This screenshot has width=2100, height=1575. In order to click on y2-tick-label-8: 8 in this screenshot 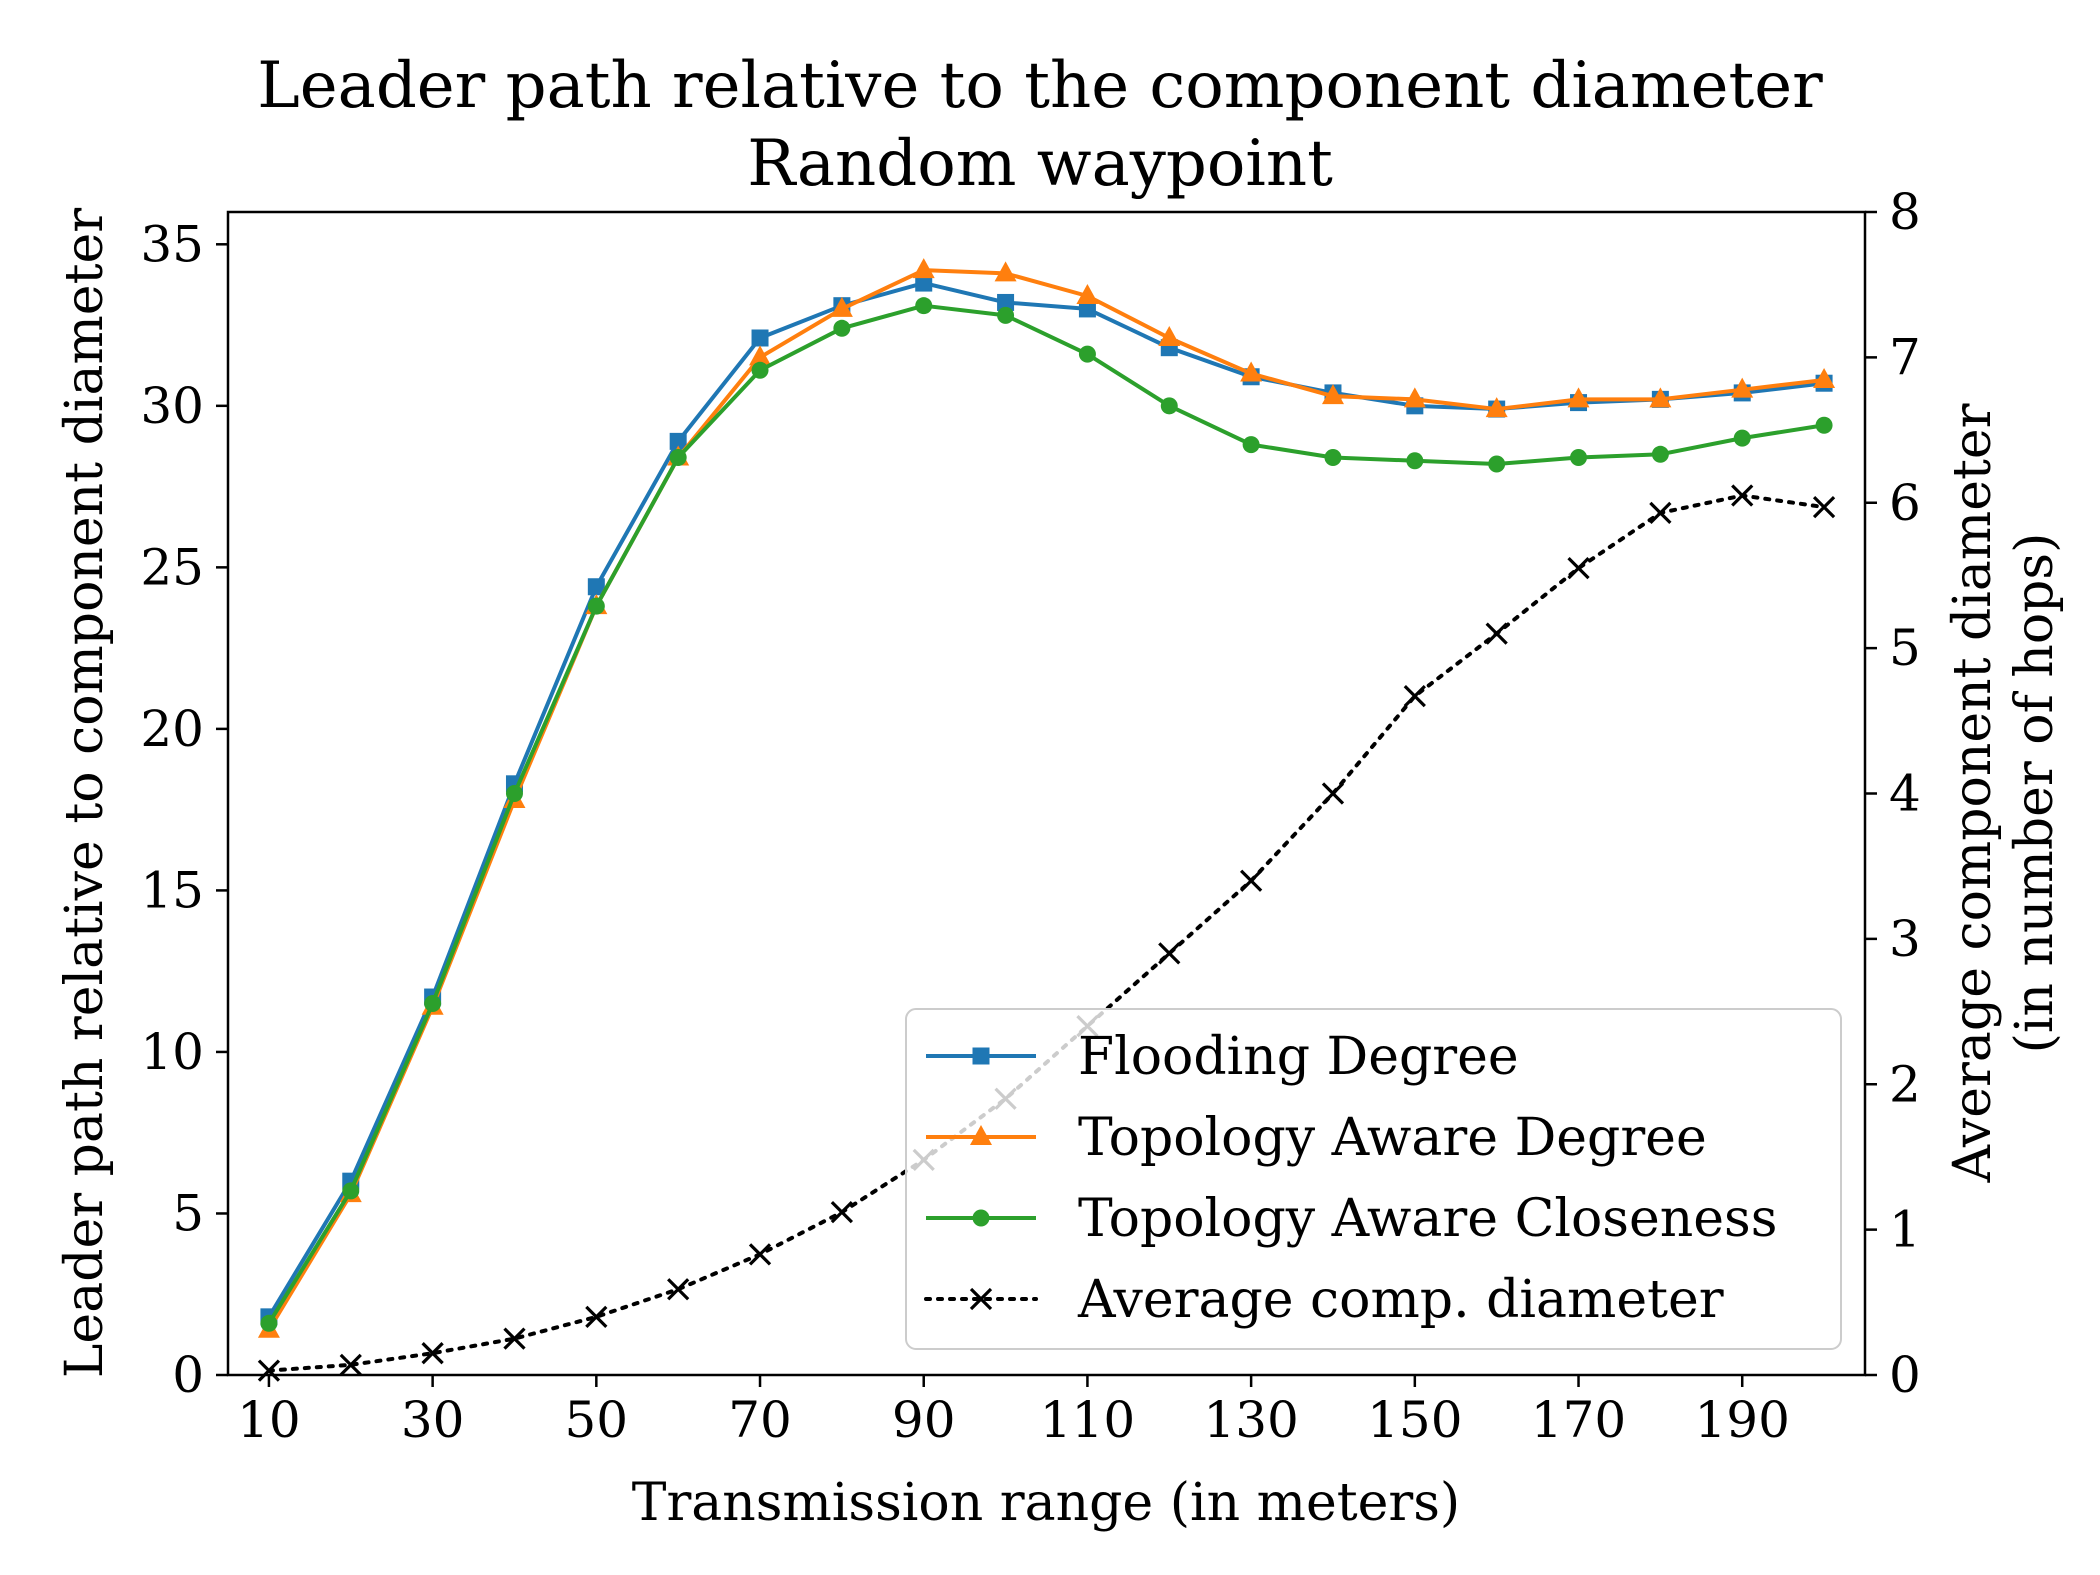, I will do `click(1905, 212)`.